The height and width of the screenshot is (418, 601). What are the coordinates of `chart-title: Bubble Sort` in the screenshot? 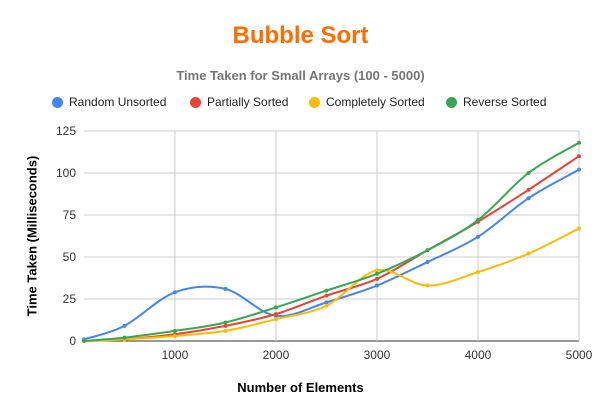 It's located at (300, 35).